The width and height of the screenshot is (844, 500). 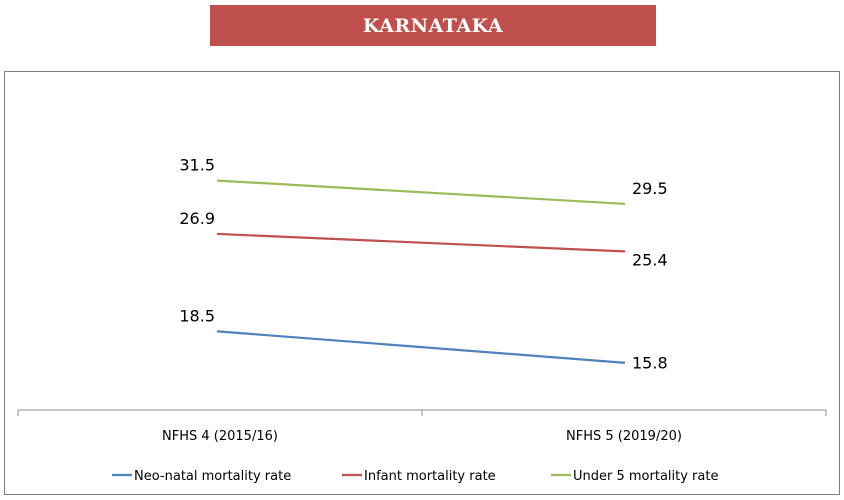 I want to click on data-label: 15.8, so click(x=650, y=363).